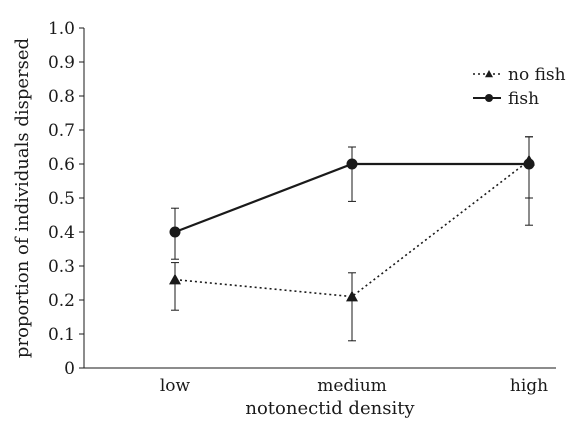 The image size is (582, 421). What do you see at coordinates (61, 233) in the screenshot?
I see `y-tick-label: 0.4` at bounding box center [61, 233].